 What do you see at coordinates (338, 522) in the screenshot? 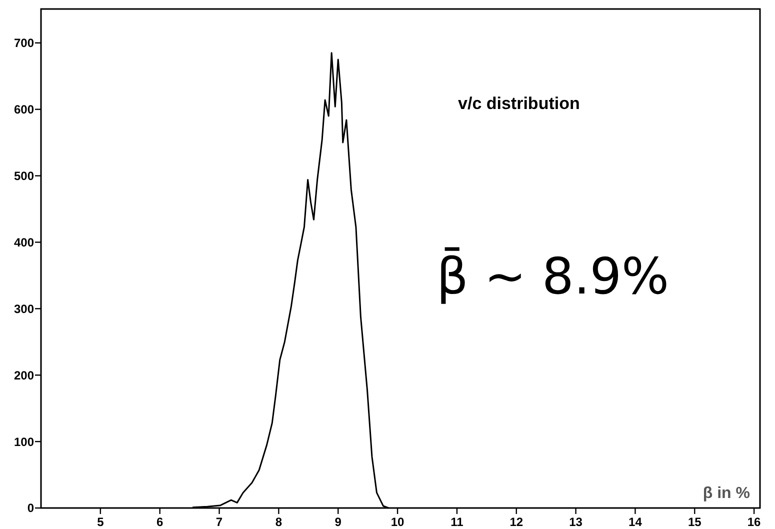
I see `x-tick-label: 9` at bounding box center [338, 522].